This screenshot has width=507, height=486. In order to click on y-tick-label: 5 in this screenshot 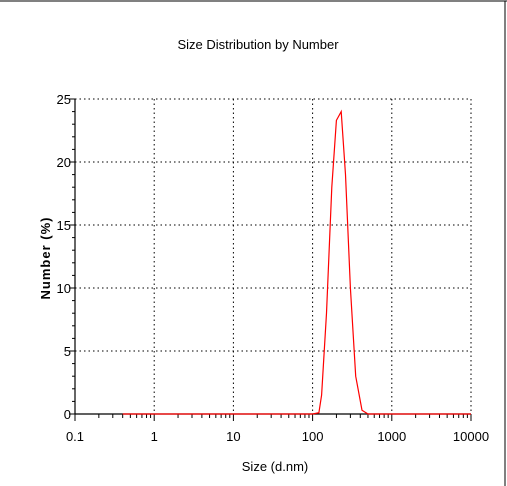, I will do `click(67, 351)`.